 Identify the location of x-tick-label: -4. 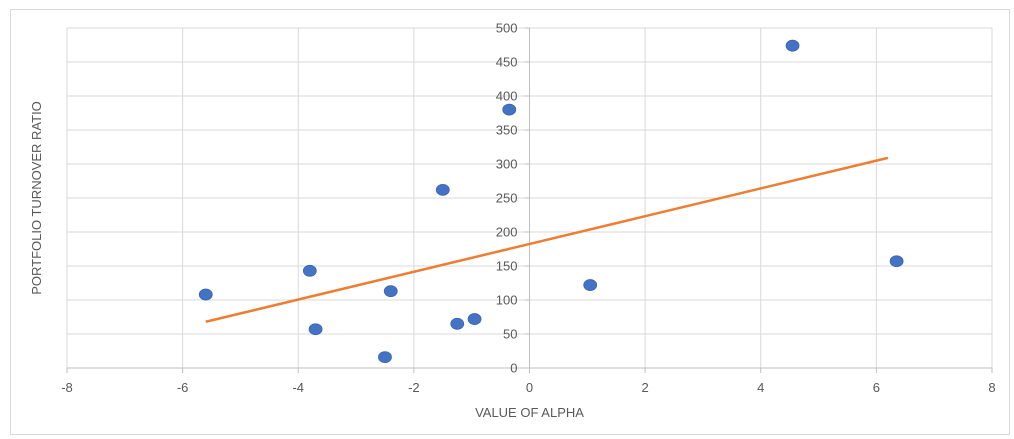
(298, 387).